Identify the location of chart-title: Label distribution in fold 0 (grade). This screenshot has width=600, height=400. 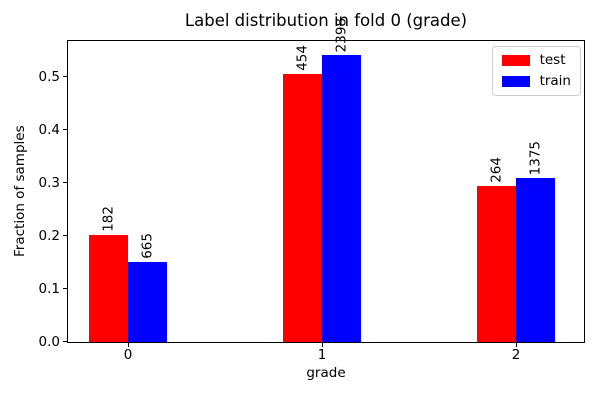
(326, 20).